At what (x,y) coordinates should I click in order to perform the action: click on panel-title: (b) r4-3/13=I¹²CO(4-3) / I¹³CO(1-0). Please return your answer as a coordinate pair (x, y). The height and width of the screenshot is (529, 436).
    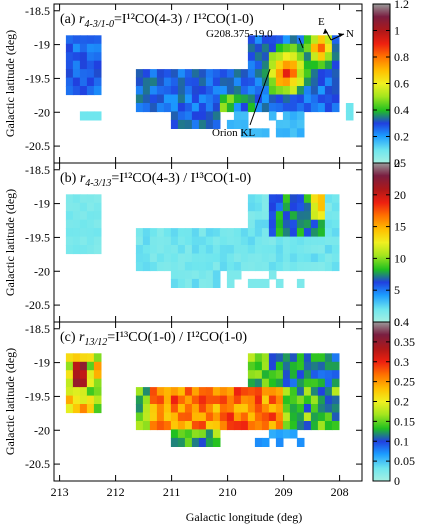
    Looking at the image, I should click on (155, 180).